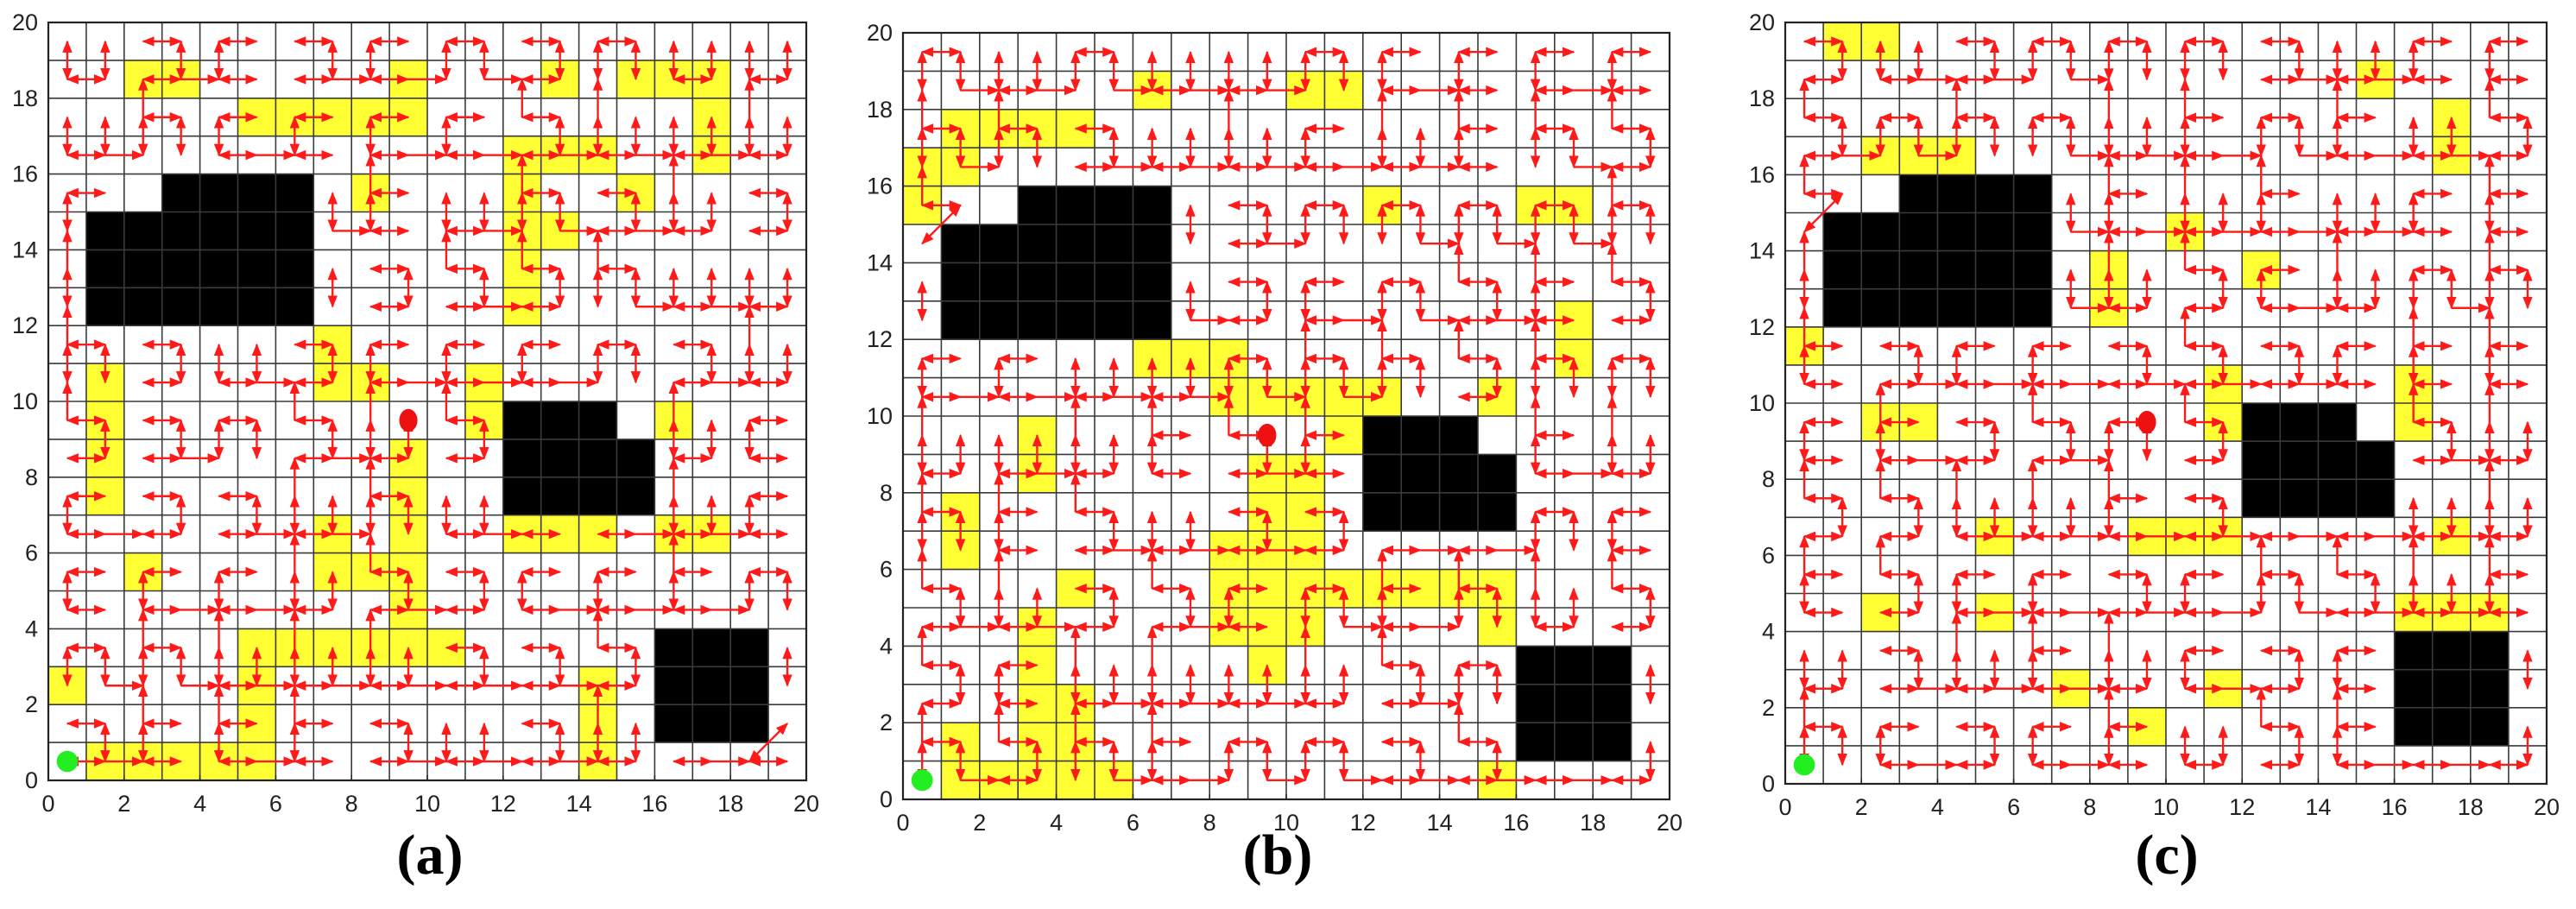 The image size is (2576, 909). What do you see at coordinates (430, 855) in the screenshot?
I see `panel-caption: (a)` at bounding box center [430, 855].